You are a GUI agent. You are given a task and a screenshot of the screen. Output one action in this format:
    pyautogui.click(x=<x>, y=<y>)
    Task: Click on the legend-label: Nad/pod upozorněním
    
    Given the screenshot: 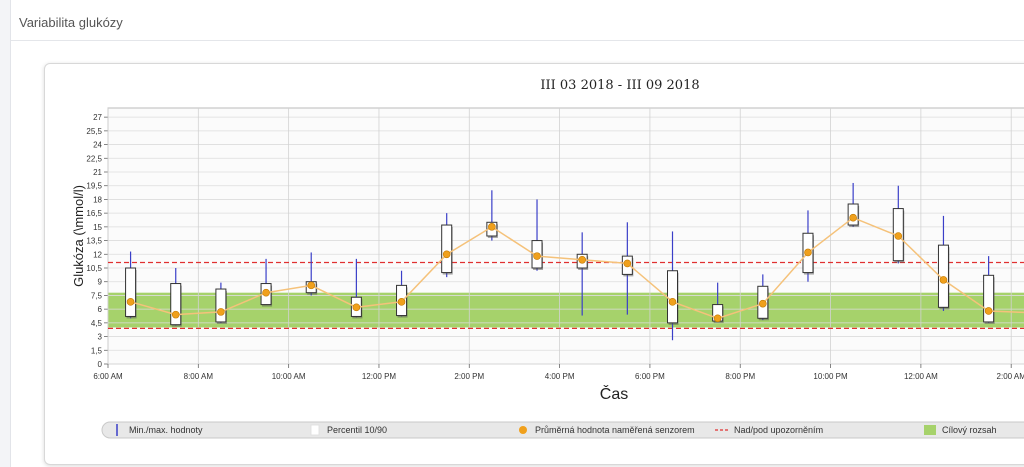 What is the action you would take?
    pyautogui.click(x=778, y=430)
    